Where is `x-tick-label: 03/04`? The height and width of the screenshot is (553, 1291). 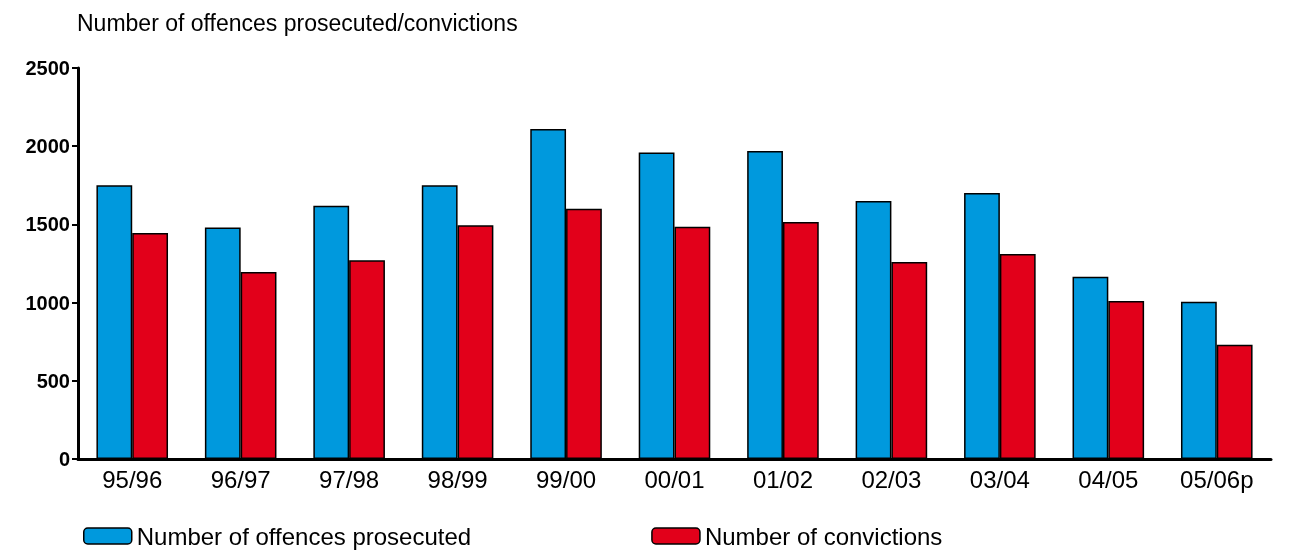 x-tick-label: 03/04 is located at coordinates (999, 479).